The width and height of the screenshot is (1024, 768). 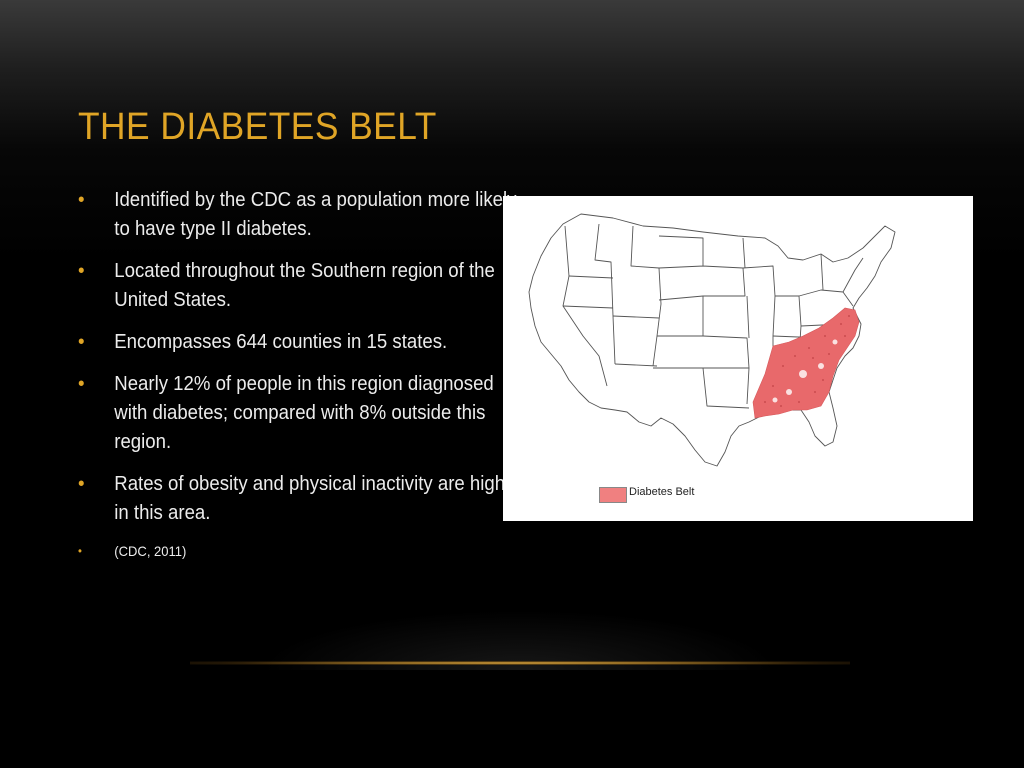 I want to click on us-map-svg, so click(x=712, y=340).